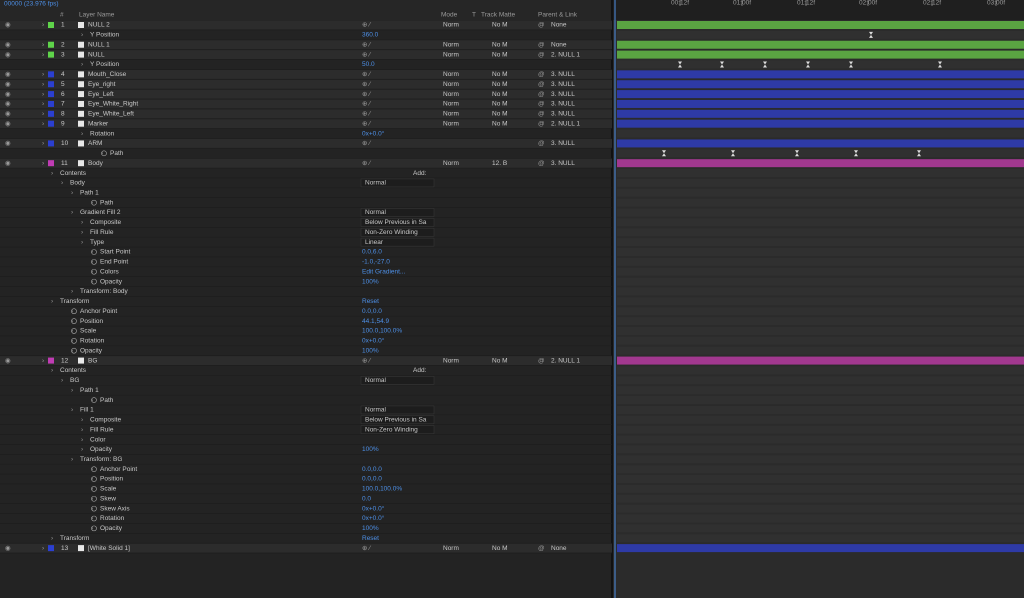  What do you see at coordinates (370, 35) in the screenshot?
I see `property-value: 360.0` at bounding box center [370, 35].